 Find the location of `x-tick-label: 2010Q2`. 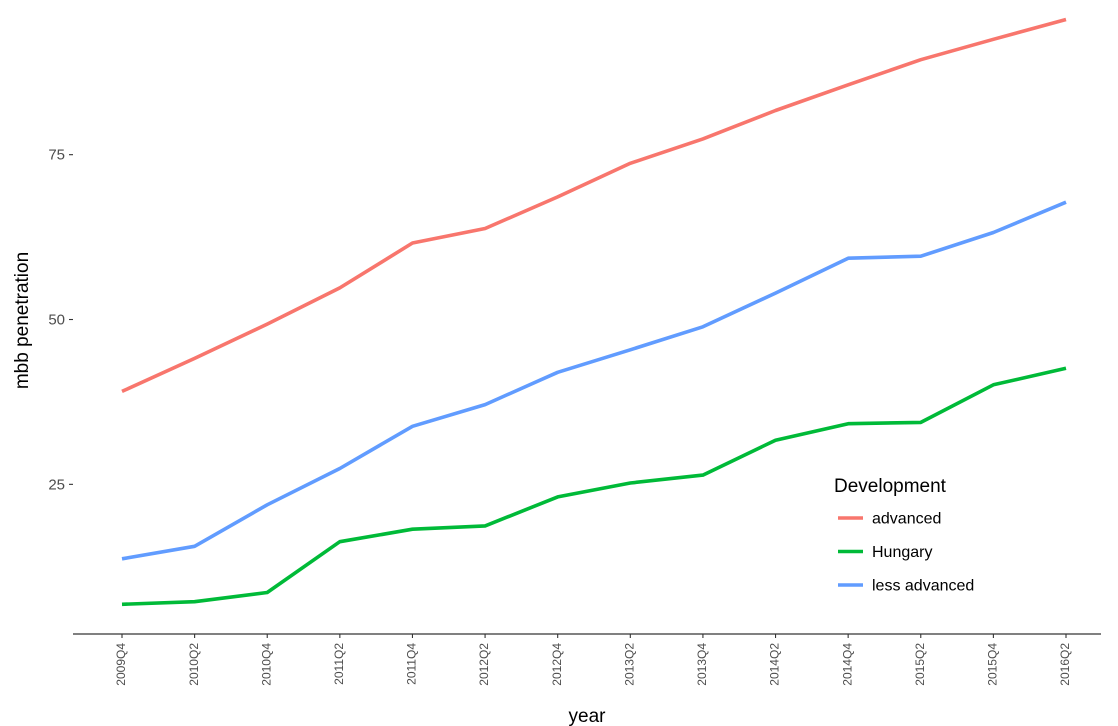

x-tick-label: 2010Q2 is located at coordinates (194, 664).